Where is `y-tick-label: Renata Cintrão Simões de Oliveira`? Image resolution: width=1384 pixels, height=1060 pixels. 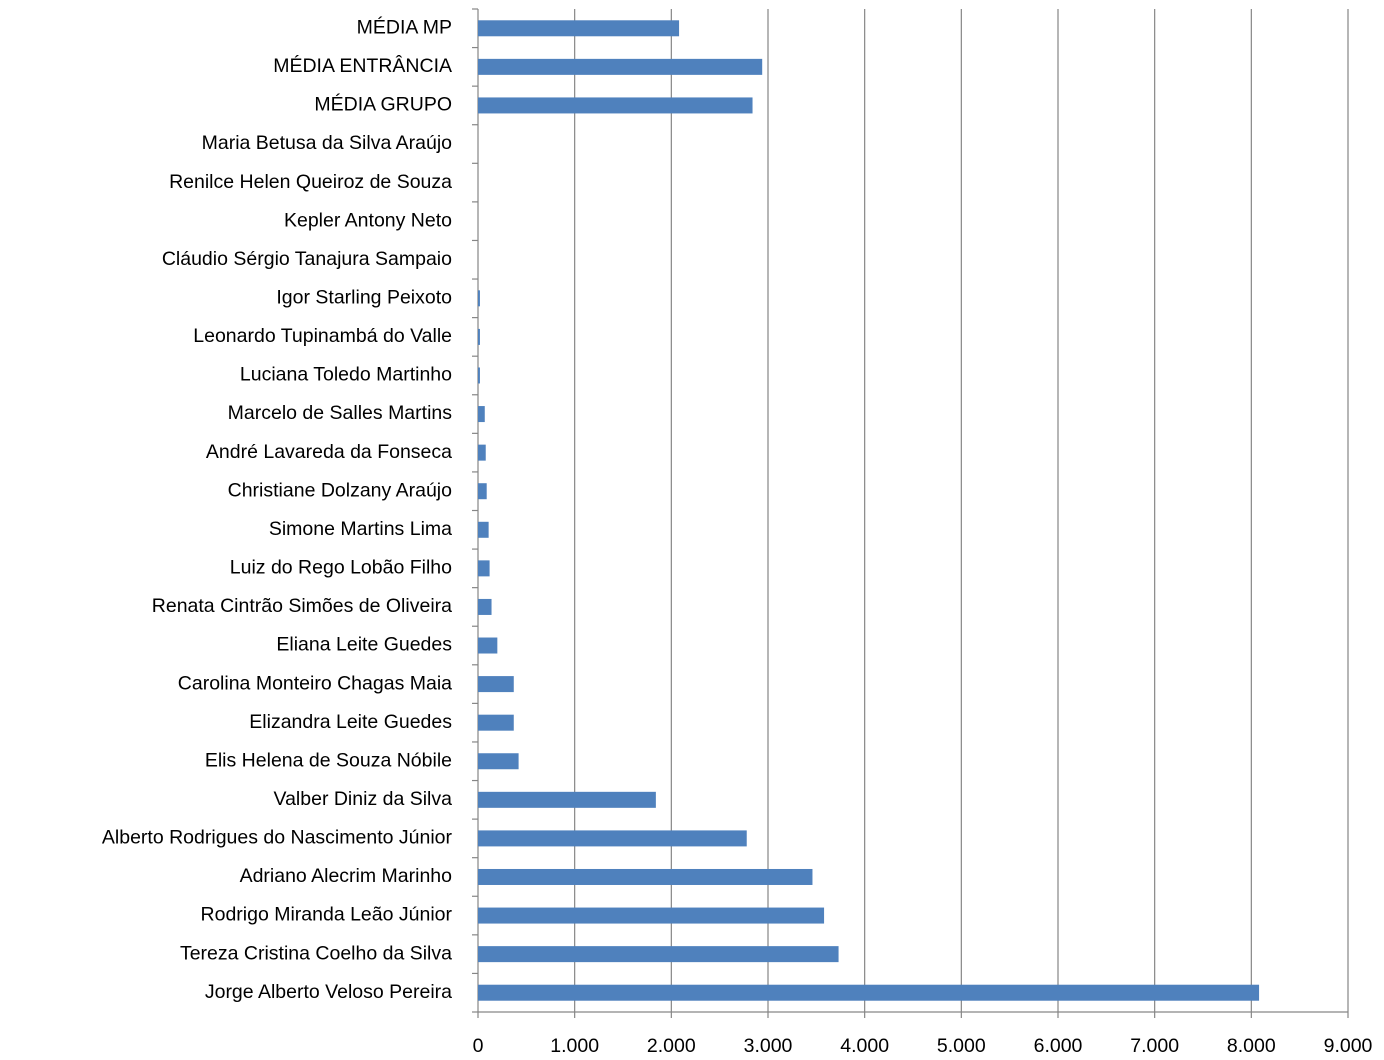
y-tick-label: Renata Cintrão Simões de Oliveira is located at coordinates (302, 606).